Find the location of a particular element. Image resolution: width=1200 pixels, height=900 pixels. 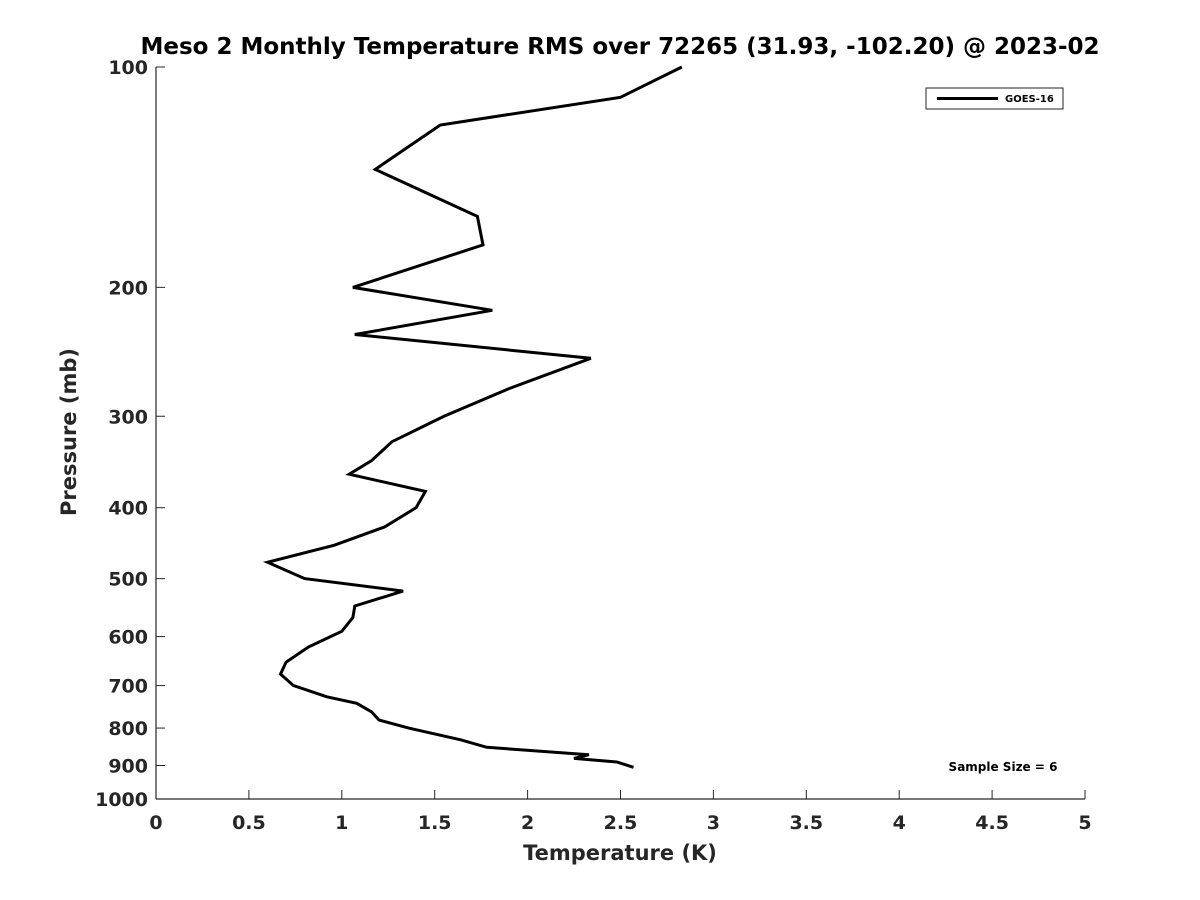

y-tick-label: 100 is located at coordinates (128, 68).